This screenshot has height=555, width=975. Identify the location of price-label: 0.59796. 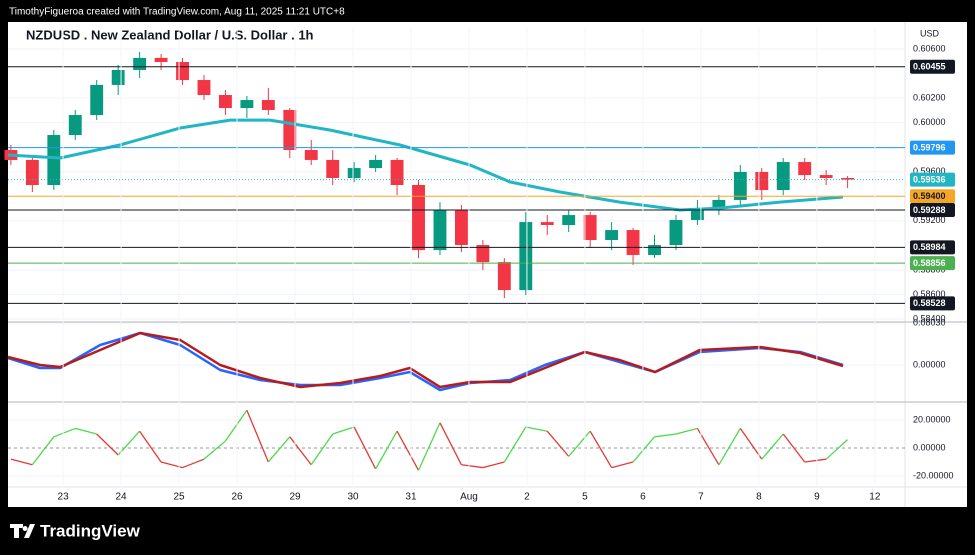
(929, 148).